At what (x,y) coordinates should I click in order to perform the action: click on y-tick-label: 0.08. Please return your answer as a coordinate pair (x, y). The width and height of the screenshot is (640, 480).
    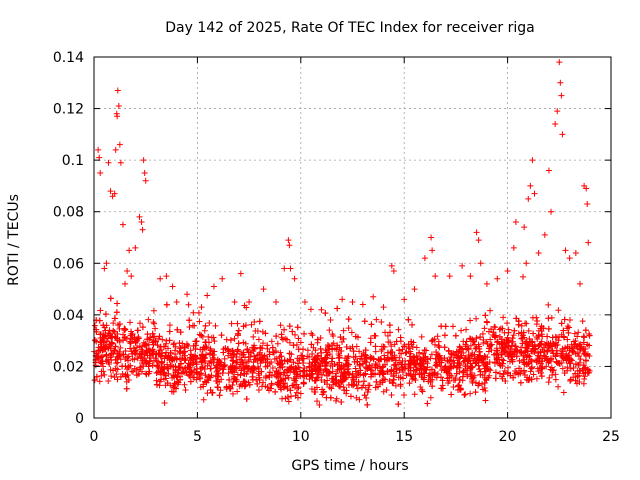
    Looking at the image, I should click on (68, 213).